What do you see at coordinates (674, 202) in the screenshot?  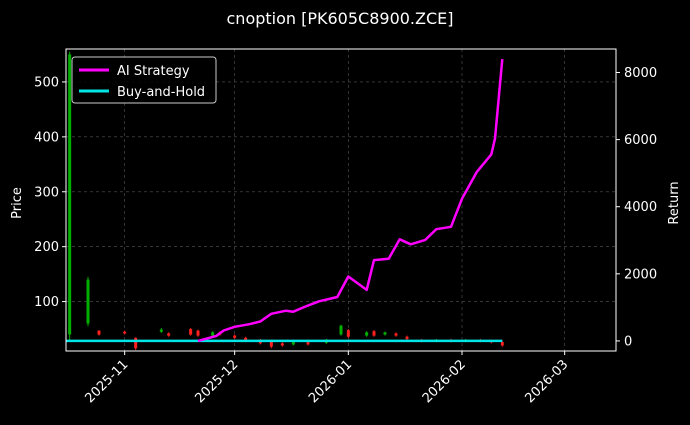 I see `y-axis-label-right: Return` at bounding box center [674, 202].